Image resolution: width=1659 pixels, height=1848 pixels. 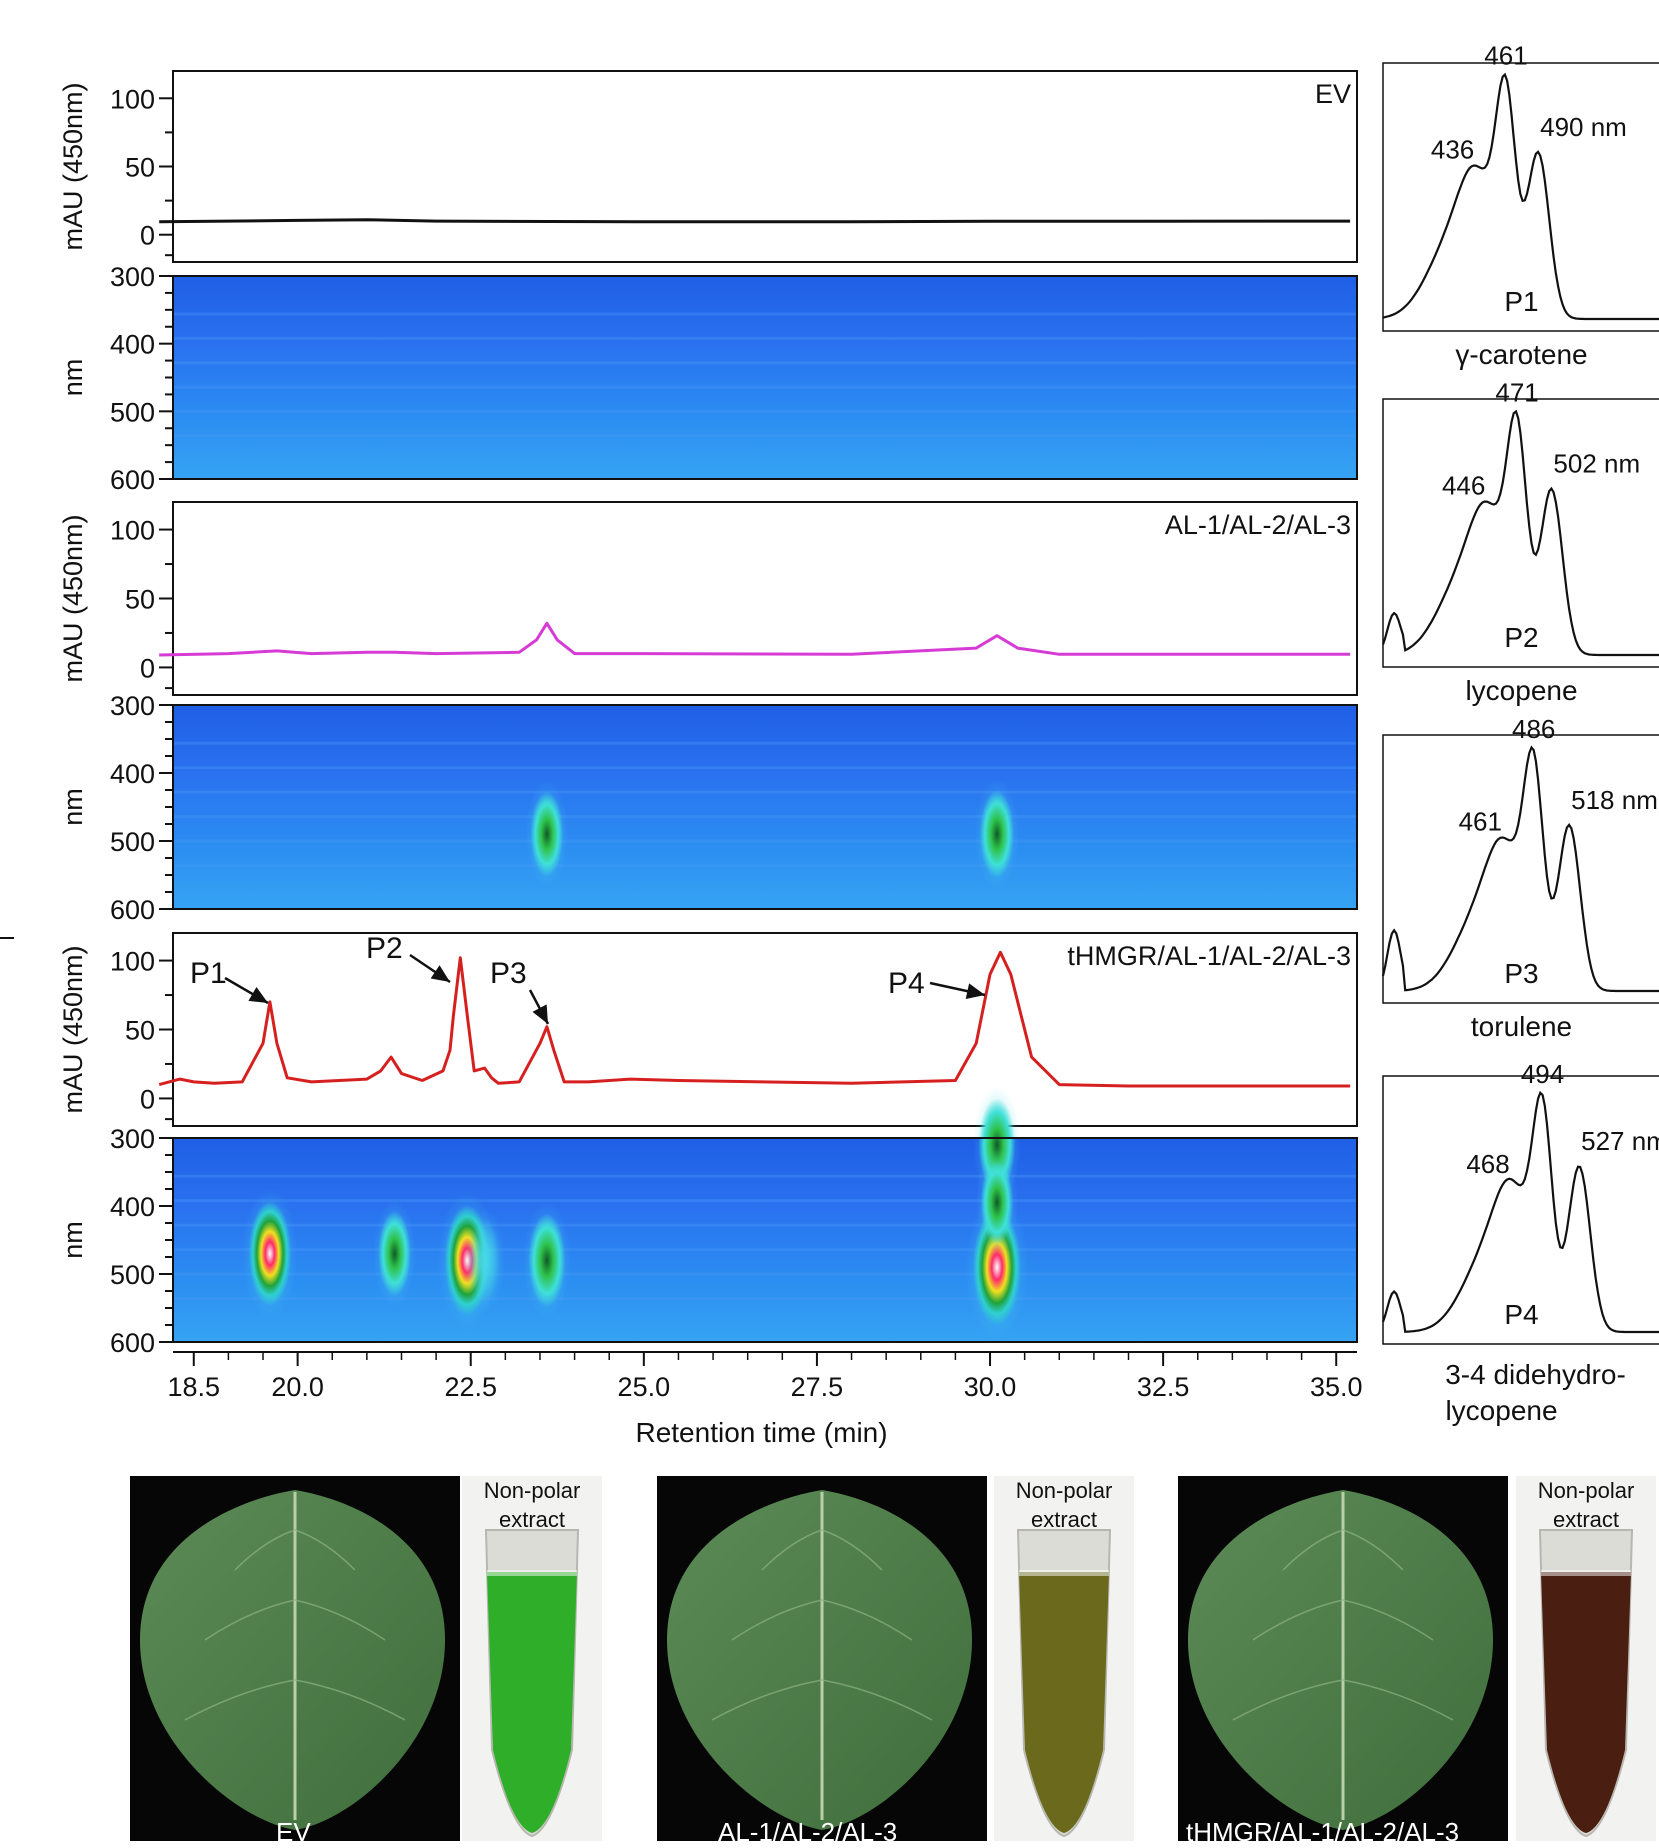 What do you see at coordinates (384, 948) in the screenshot?
I see `peak-label: P2` at bounding box center [384, 948].